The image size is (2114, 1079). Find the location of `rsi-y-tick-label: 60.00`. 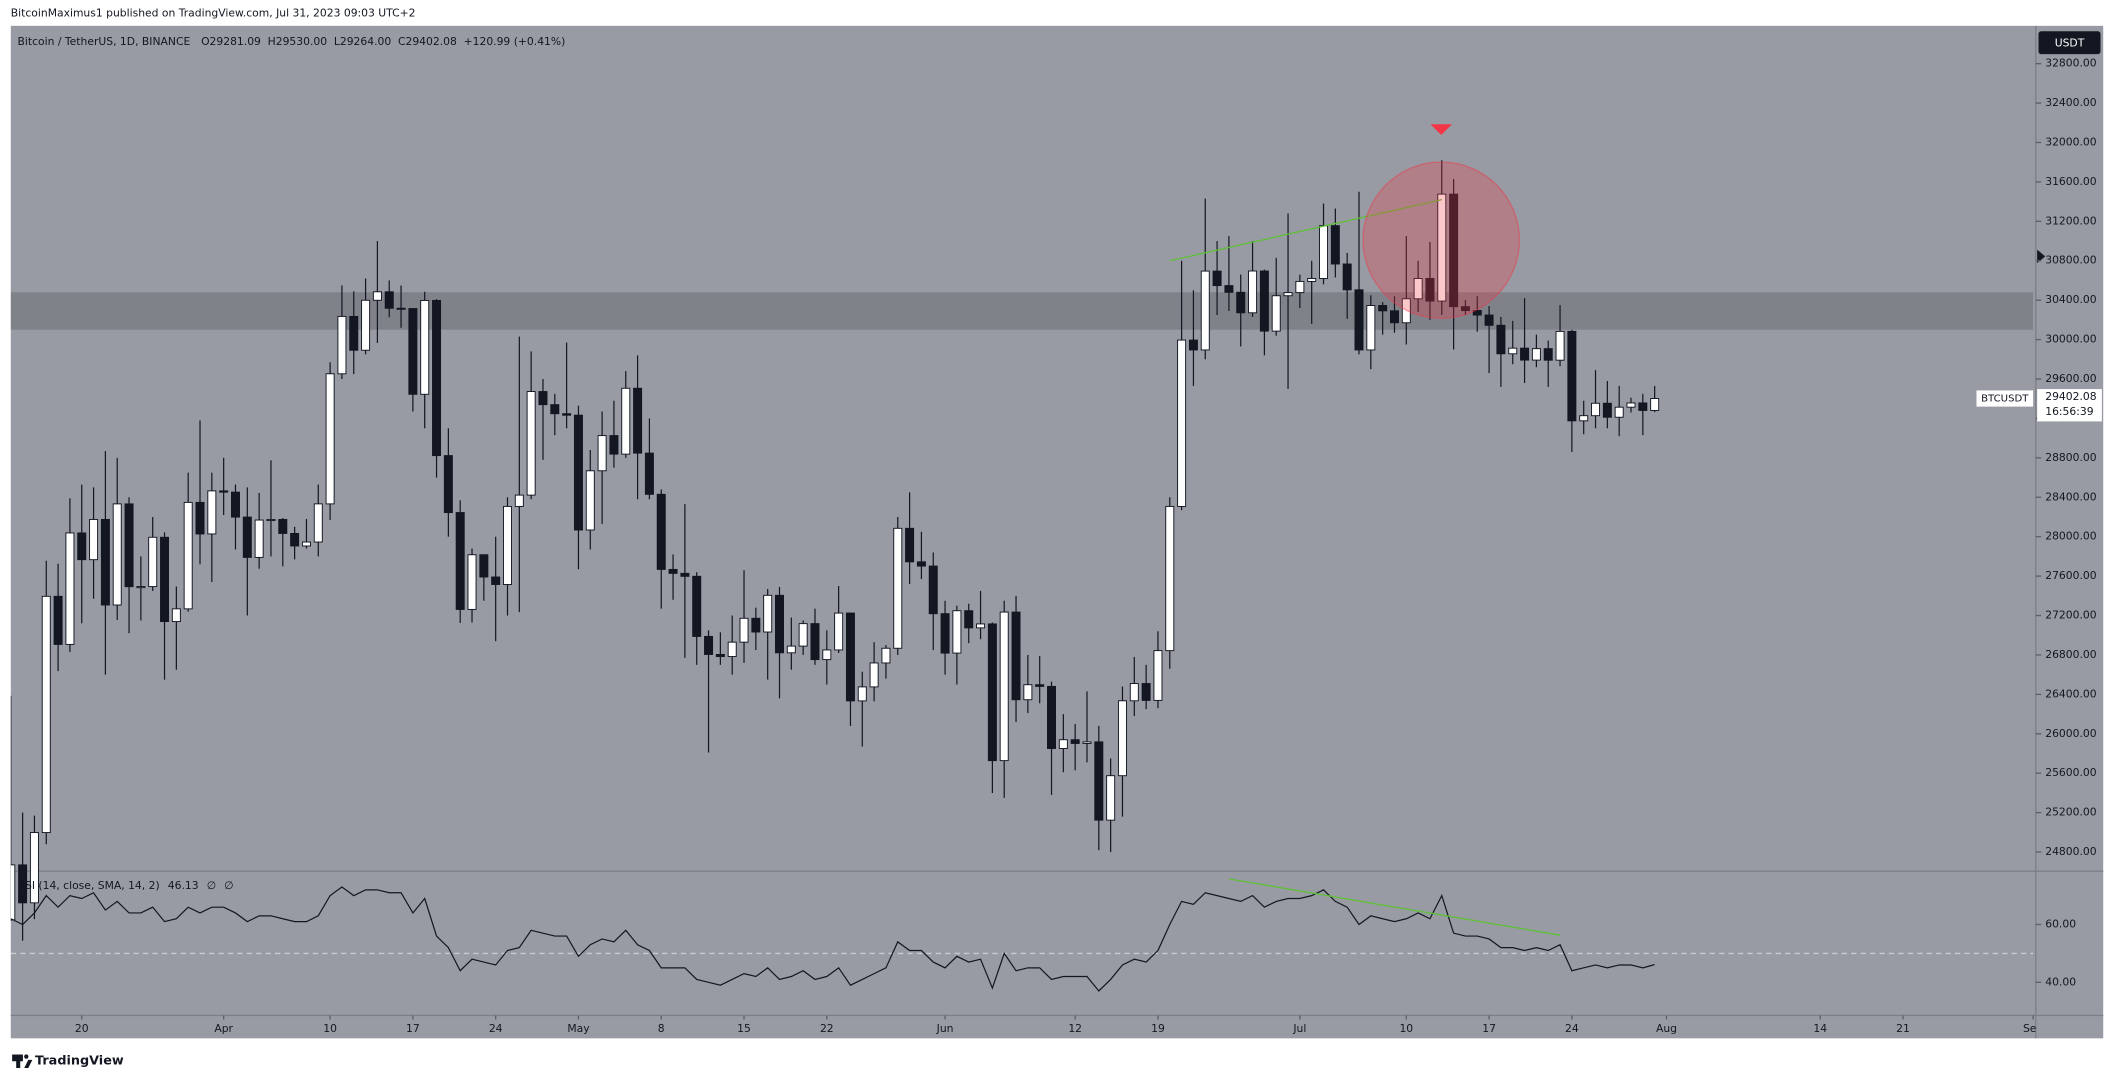

rsi-y-tick-label: 60.00 is located at coordinates (2060, 924).